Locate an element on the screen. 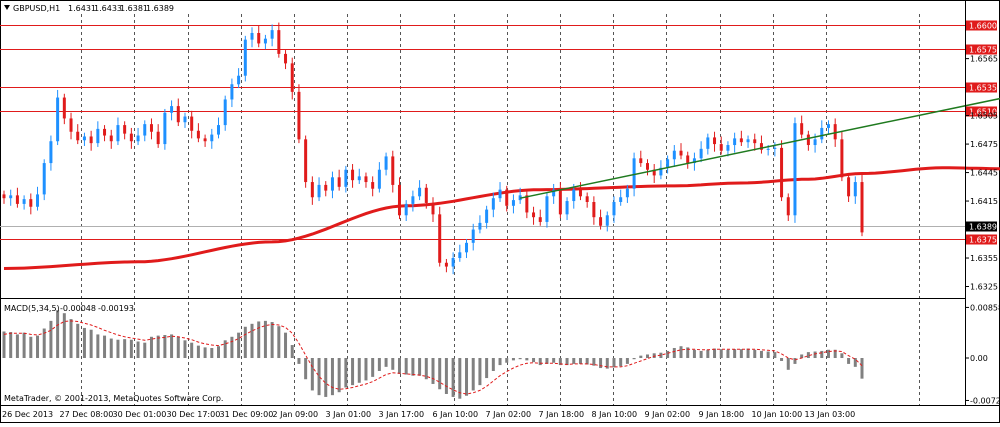 The width and height of the screenshot is (1000, 427). level-price-label: 1.6375 is located at coordinates (983, 240).